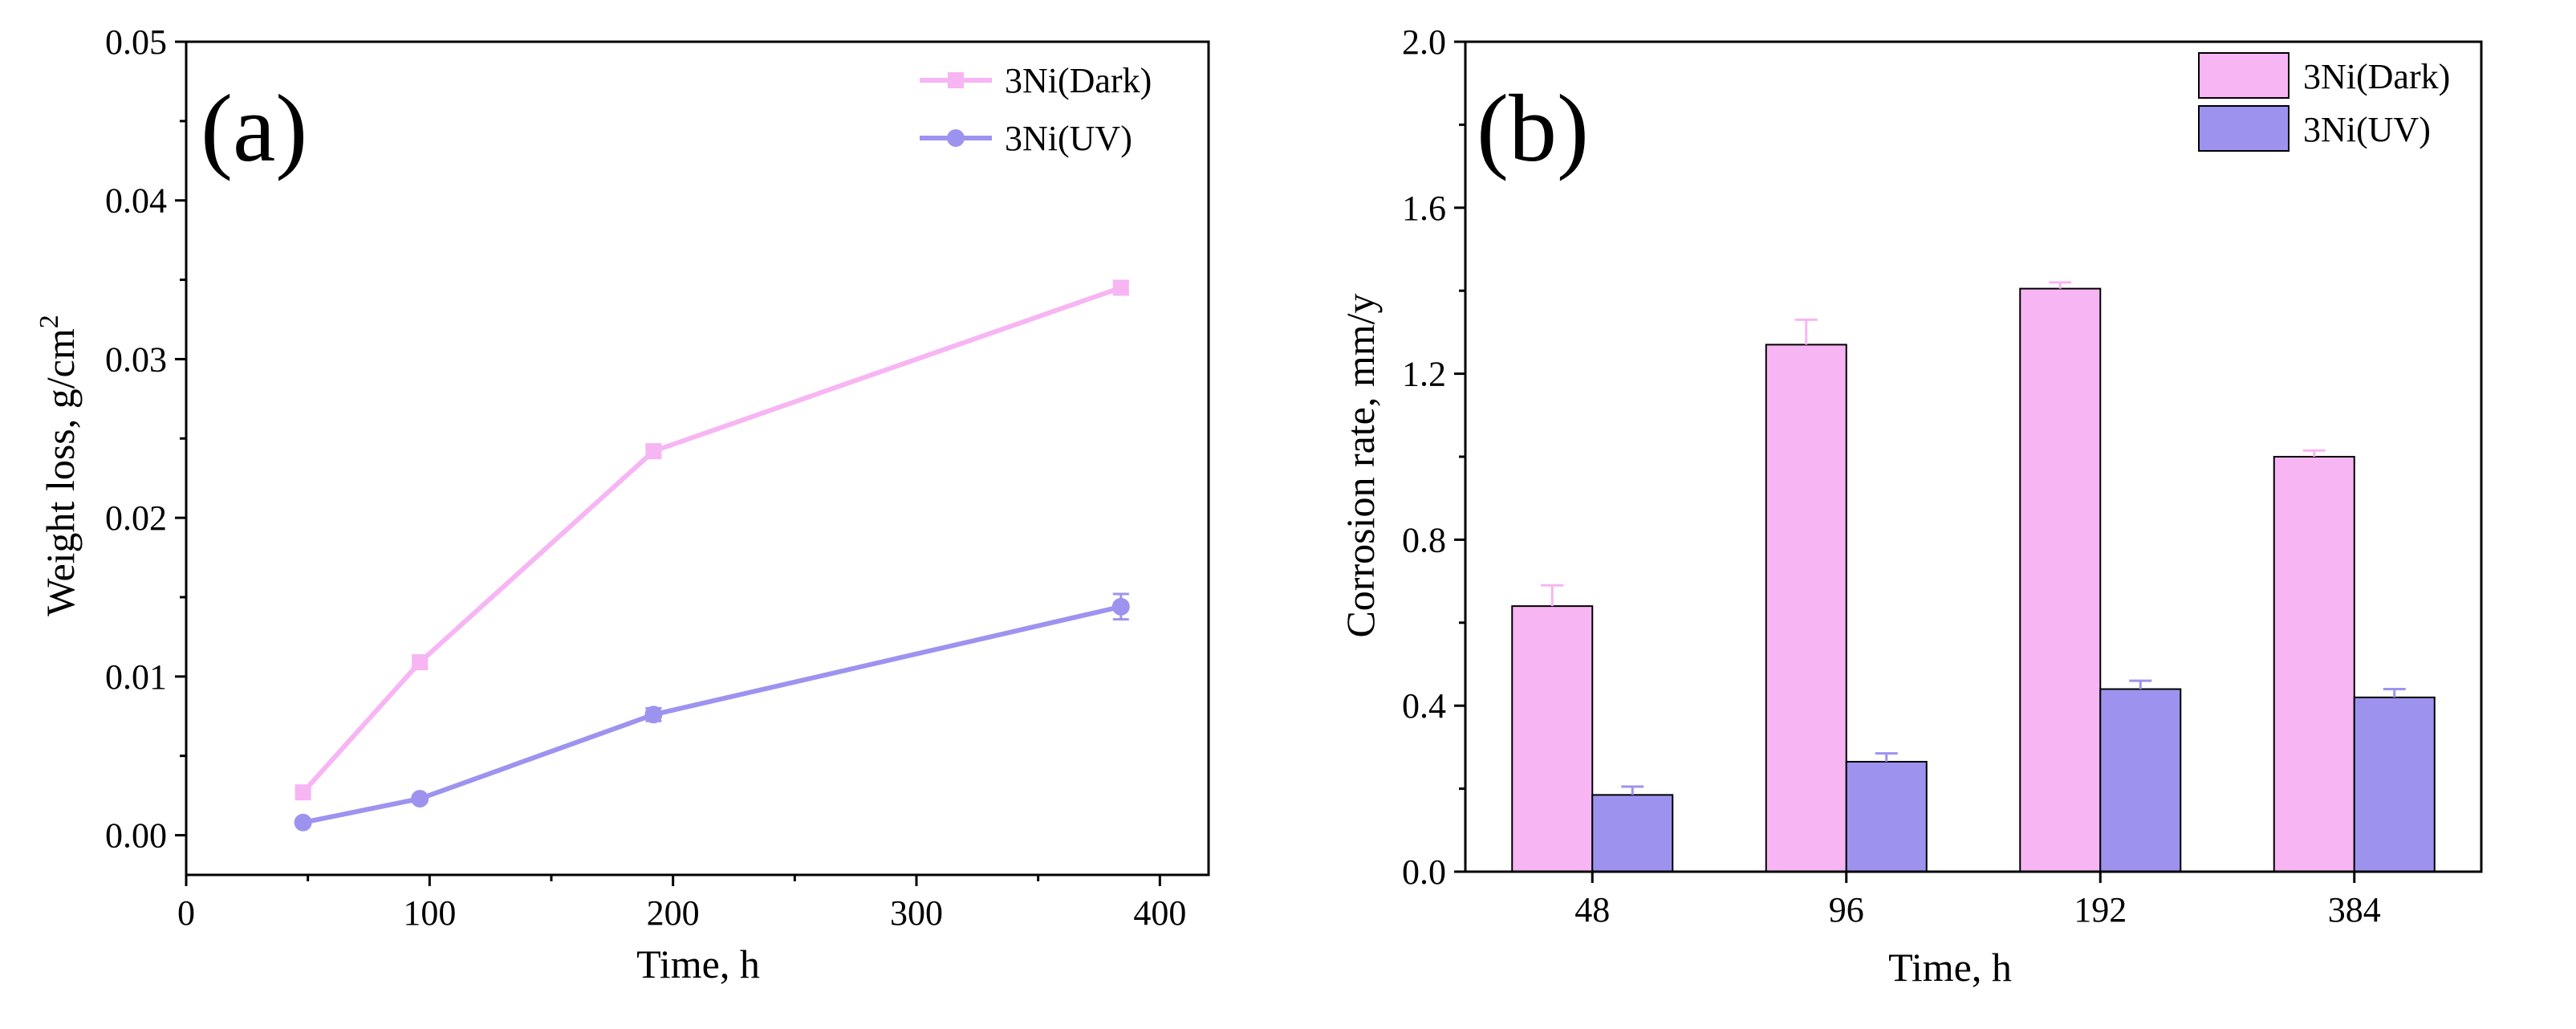 The height and width of the screenshot is (1029, 2576). I want to click on x-tick-label: 400, so click(1159, 913).